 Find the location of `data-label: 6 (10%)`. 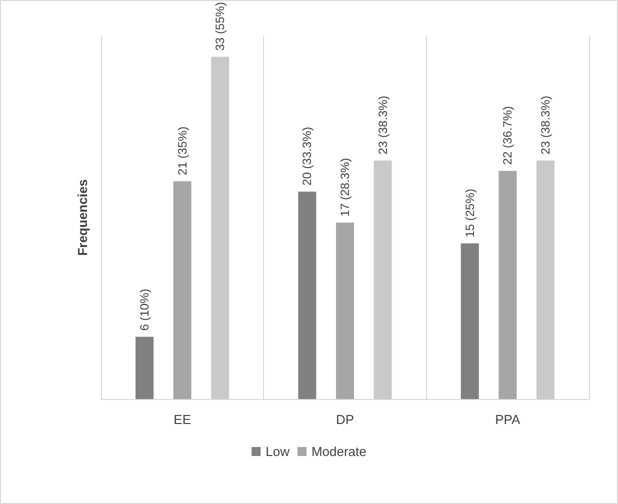

data-label: 6 (10%) is located at coordinates (145, 309).